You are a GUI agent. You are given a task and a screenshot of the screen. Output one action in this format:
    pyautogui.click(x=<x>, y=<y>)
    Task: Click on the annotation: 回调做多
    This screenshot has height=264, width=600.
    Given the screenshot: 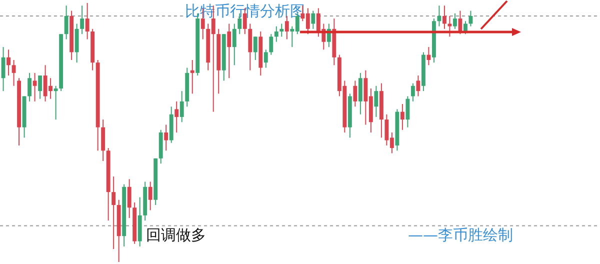 What is the action you would take?
    pyautogui.click(x=176, y=235)
    